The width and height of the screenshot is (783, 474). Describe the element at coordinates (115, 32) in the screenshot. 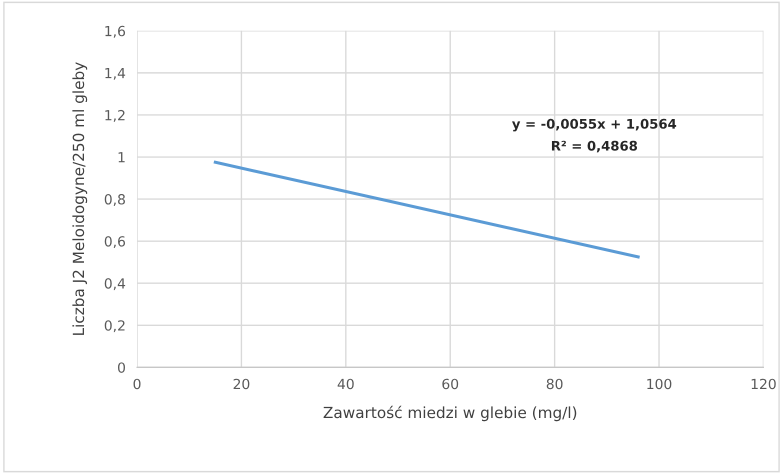

I see `y-tick-label: 1,6` at that location.